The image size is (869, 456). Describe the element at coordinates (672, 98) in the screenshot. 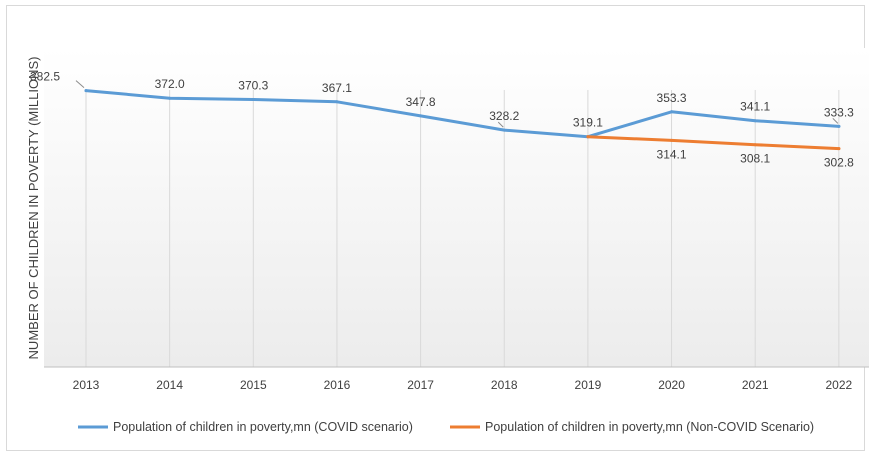

I see `data-label-s1-2020: 353.3` at that location.